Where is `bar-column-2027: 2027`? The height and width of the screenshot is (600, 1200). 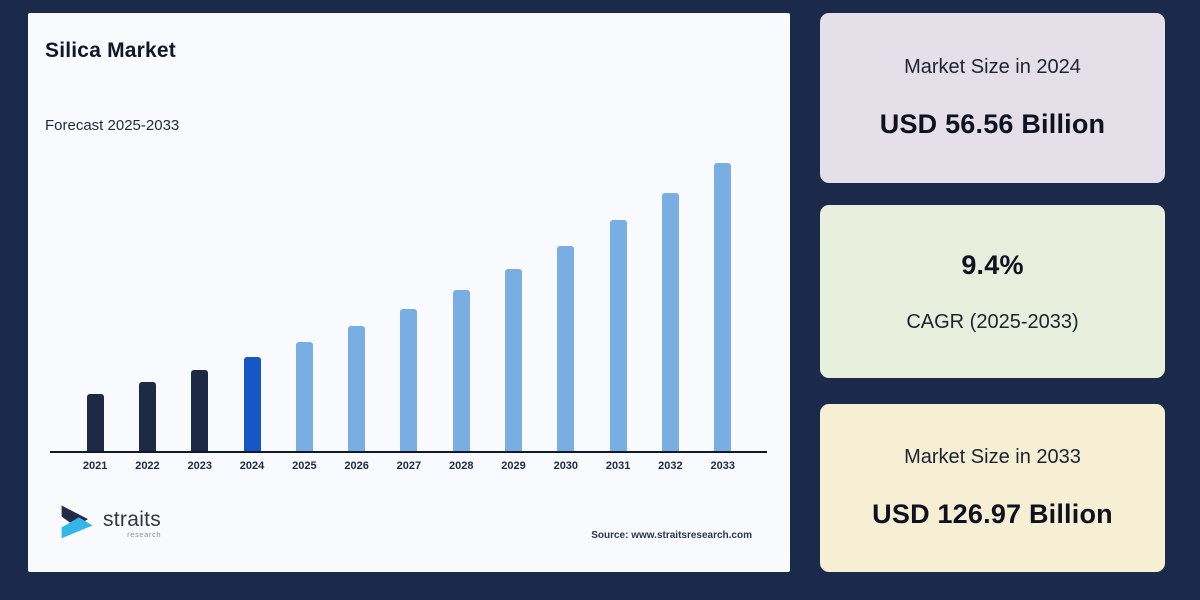 bar-column-2027: 2027 is located at coordinates (409, 311).